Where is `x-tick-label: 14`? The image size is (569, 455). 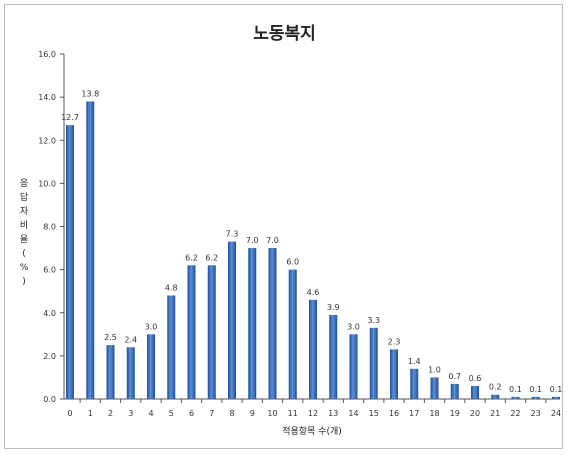
x-tick-label: 14 is located at coordinates (353, 413).